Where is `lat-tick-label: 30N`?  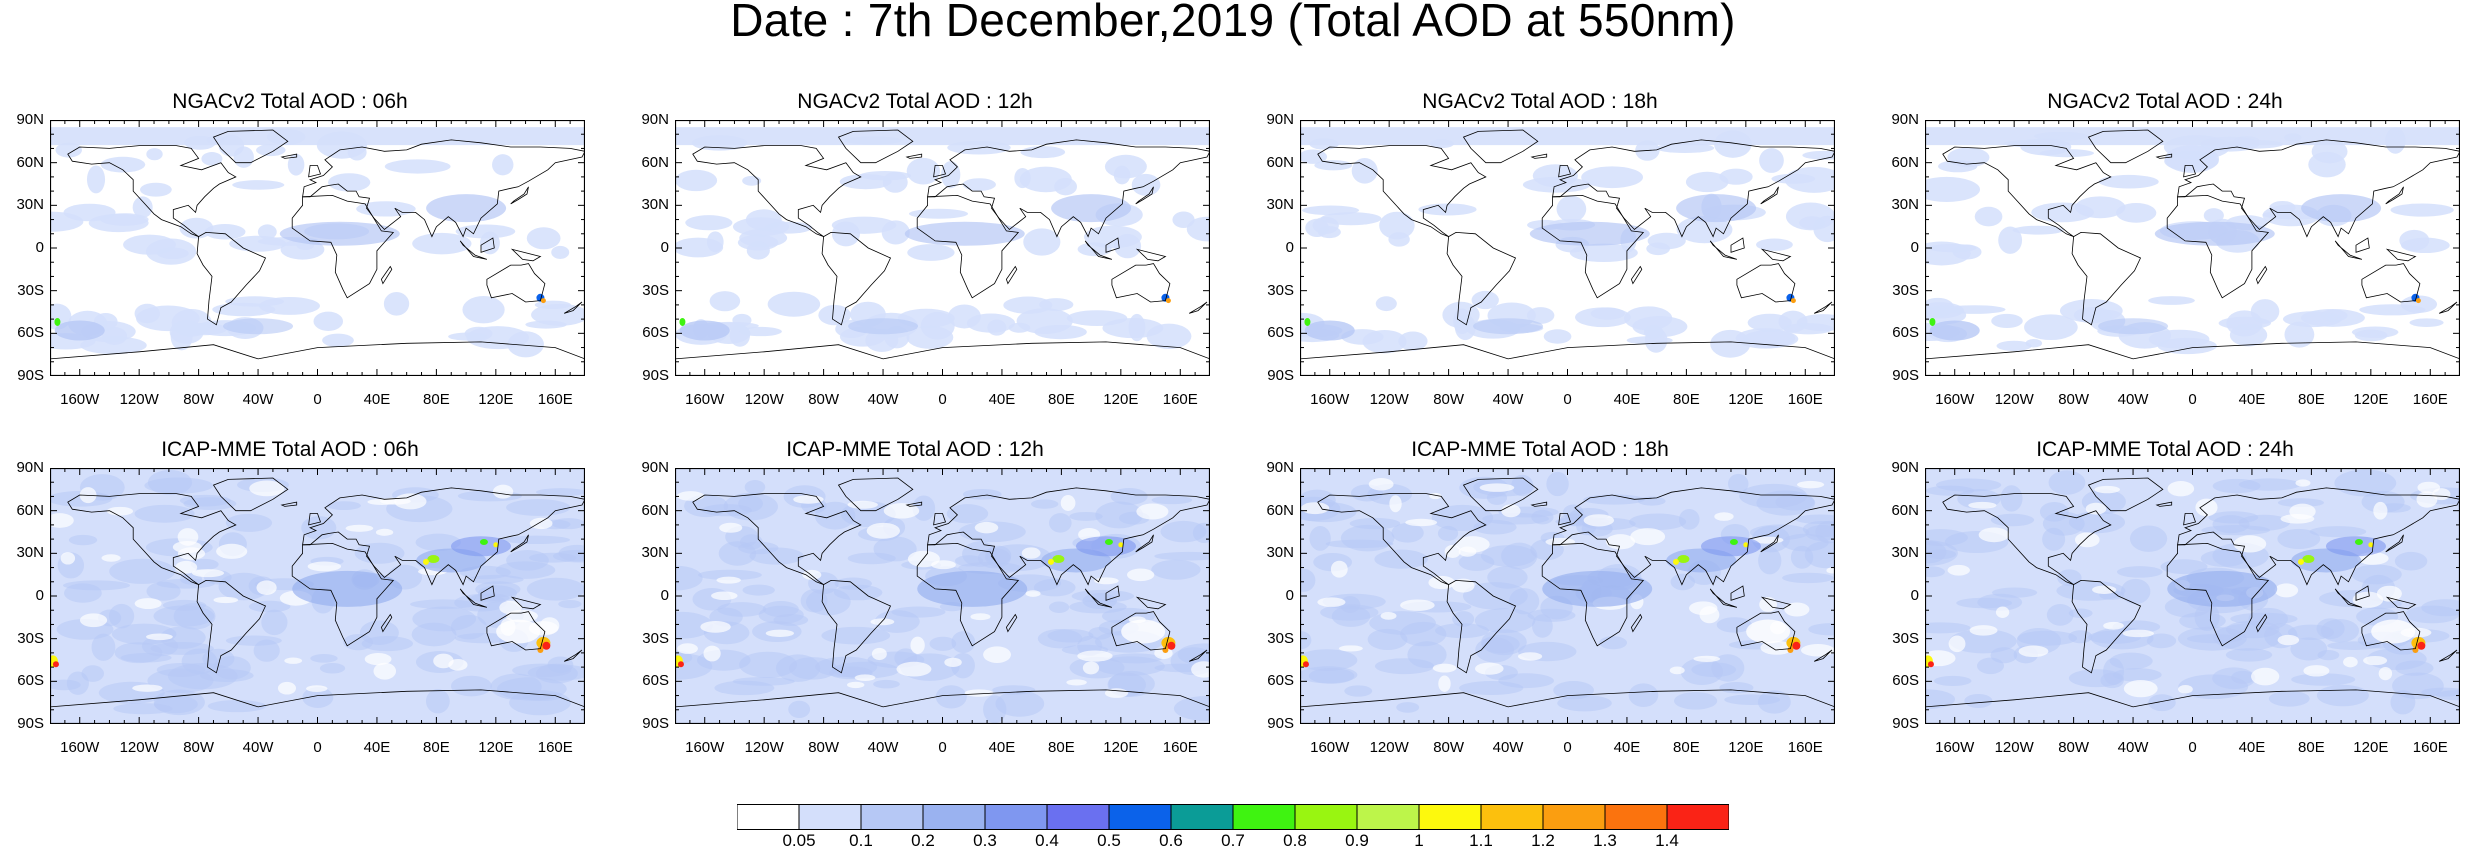 lat-tick-label: 30N is located at coordinates (30, 553).